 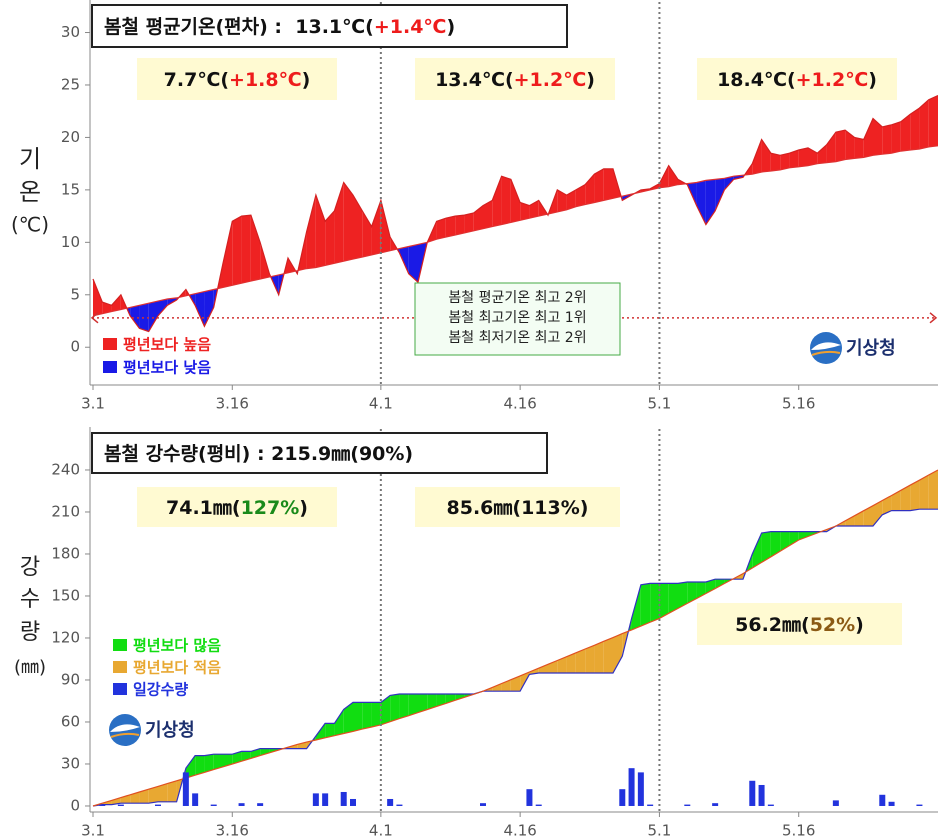 What do you see at coordinates (279, 27) in the screenshot?
I see `chart-title: 봄철 평균기온(편차) : 13.1℃(+1.4℃)` at bounding box center [279, 27].